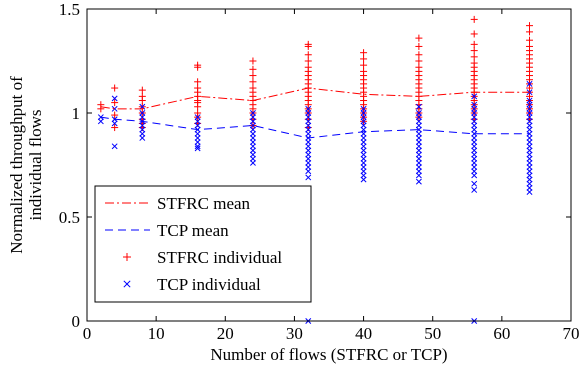 Image resolution: width=582 pixels, height=375 pixels. Describe the element at coordinates (69, 217) in the screenshot. I see `y-tick-label: 0.5` at that location.